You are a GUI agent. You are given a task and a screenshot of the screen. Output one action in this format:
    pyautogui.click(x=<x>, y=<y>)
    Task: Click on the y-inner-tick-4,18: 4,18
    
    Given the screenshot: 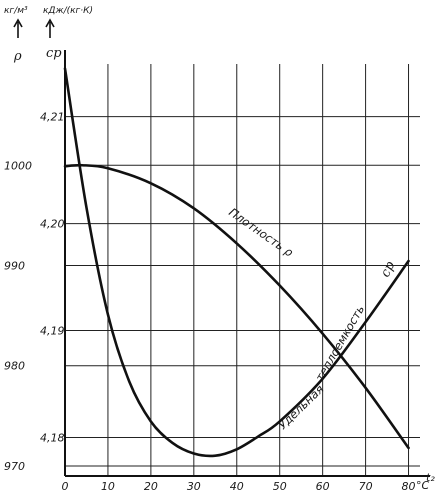 What is the action you would take?
    pyautogui.click(x=52, y=438)
    